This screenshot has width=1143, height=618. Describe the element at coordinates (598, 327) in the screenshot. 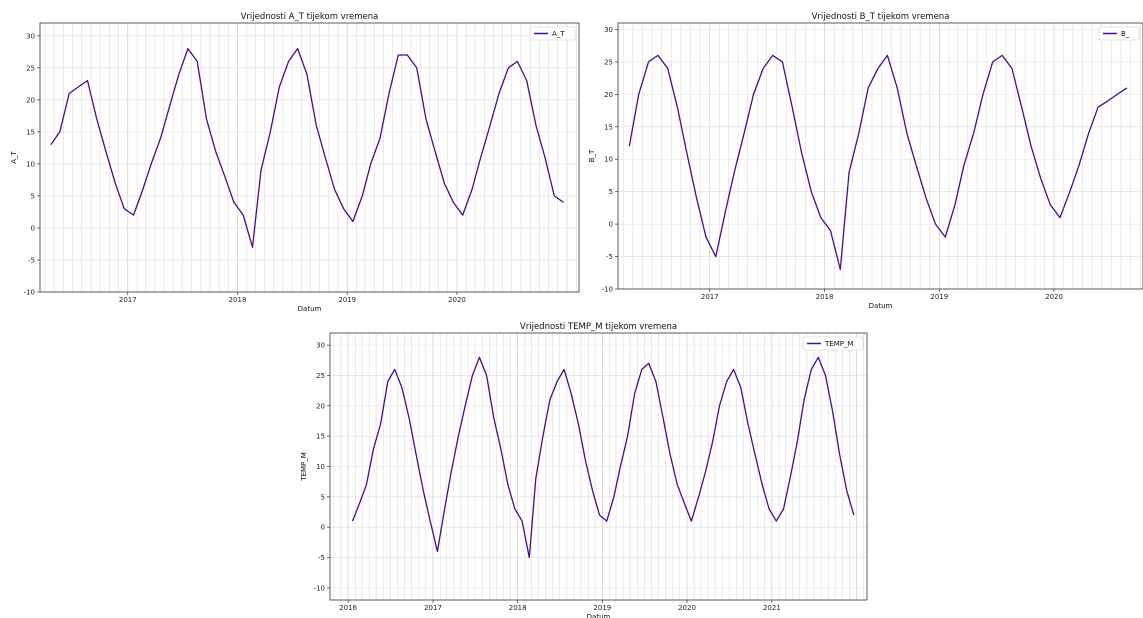

I see `chart-title: Vrijednosti TEMP_M tijekom vremena` at that location.